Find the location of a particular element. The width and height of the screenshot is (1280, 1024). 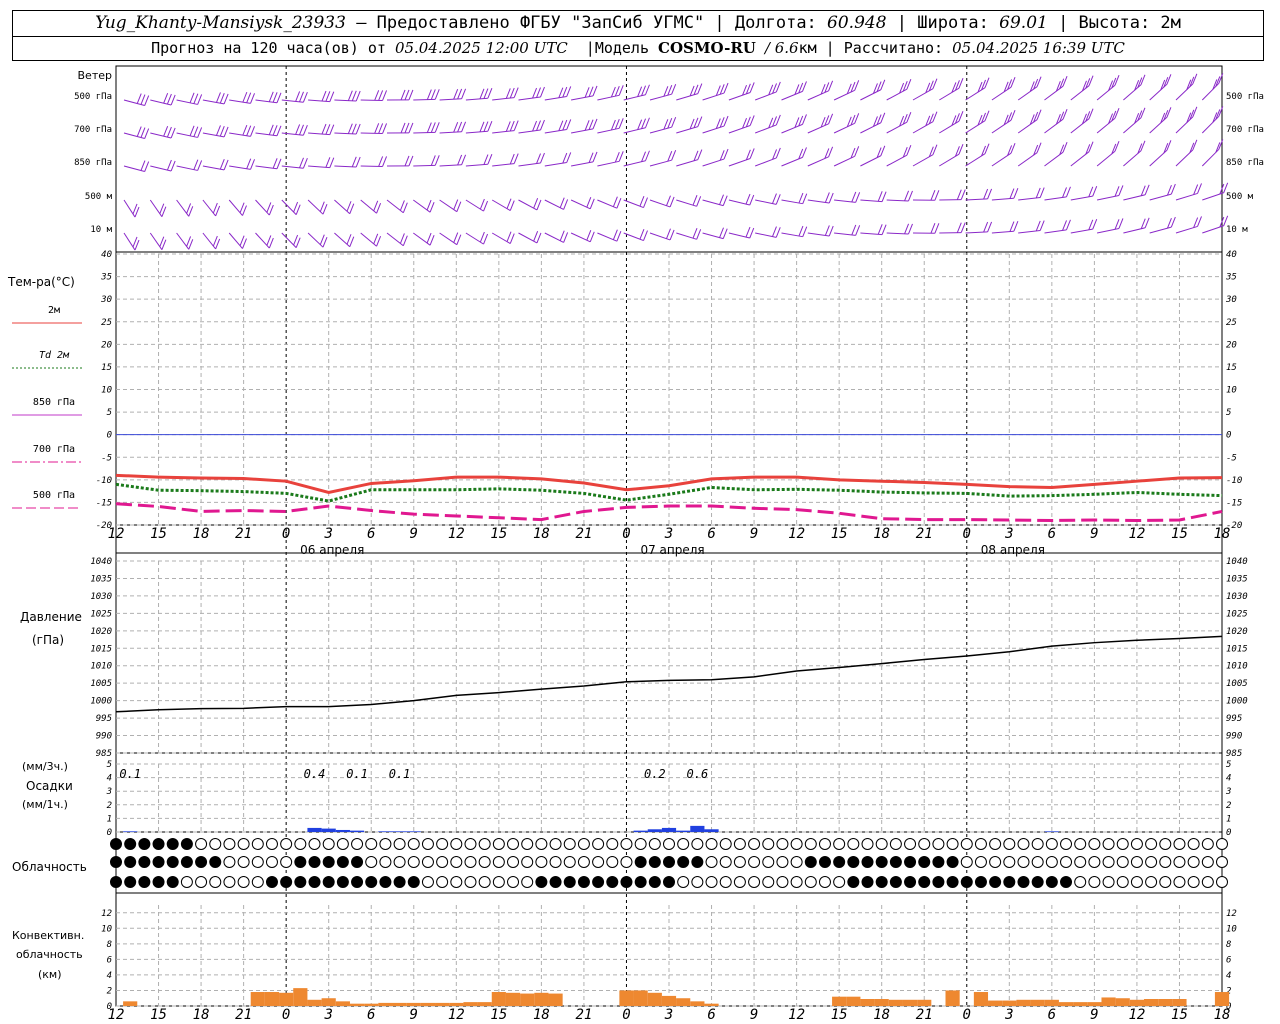

precip-bar is located at coordinates (385, 831).